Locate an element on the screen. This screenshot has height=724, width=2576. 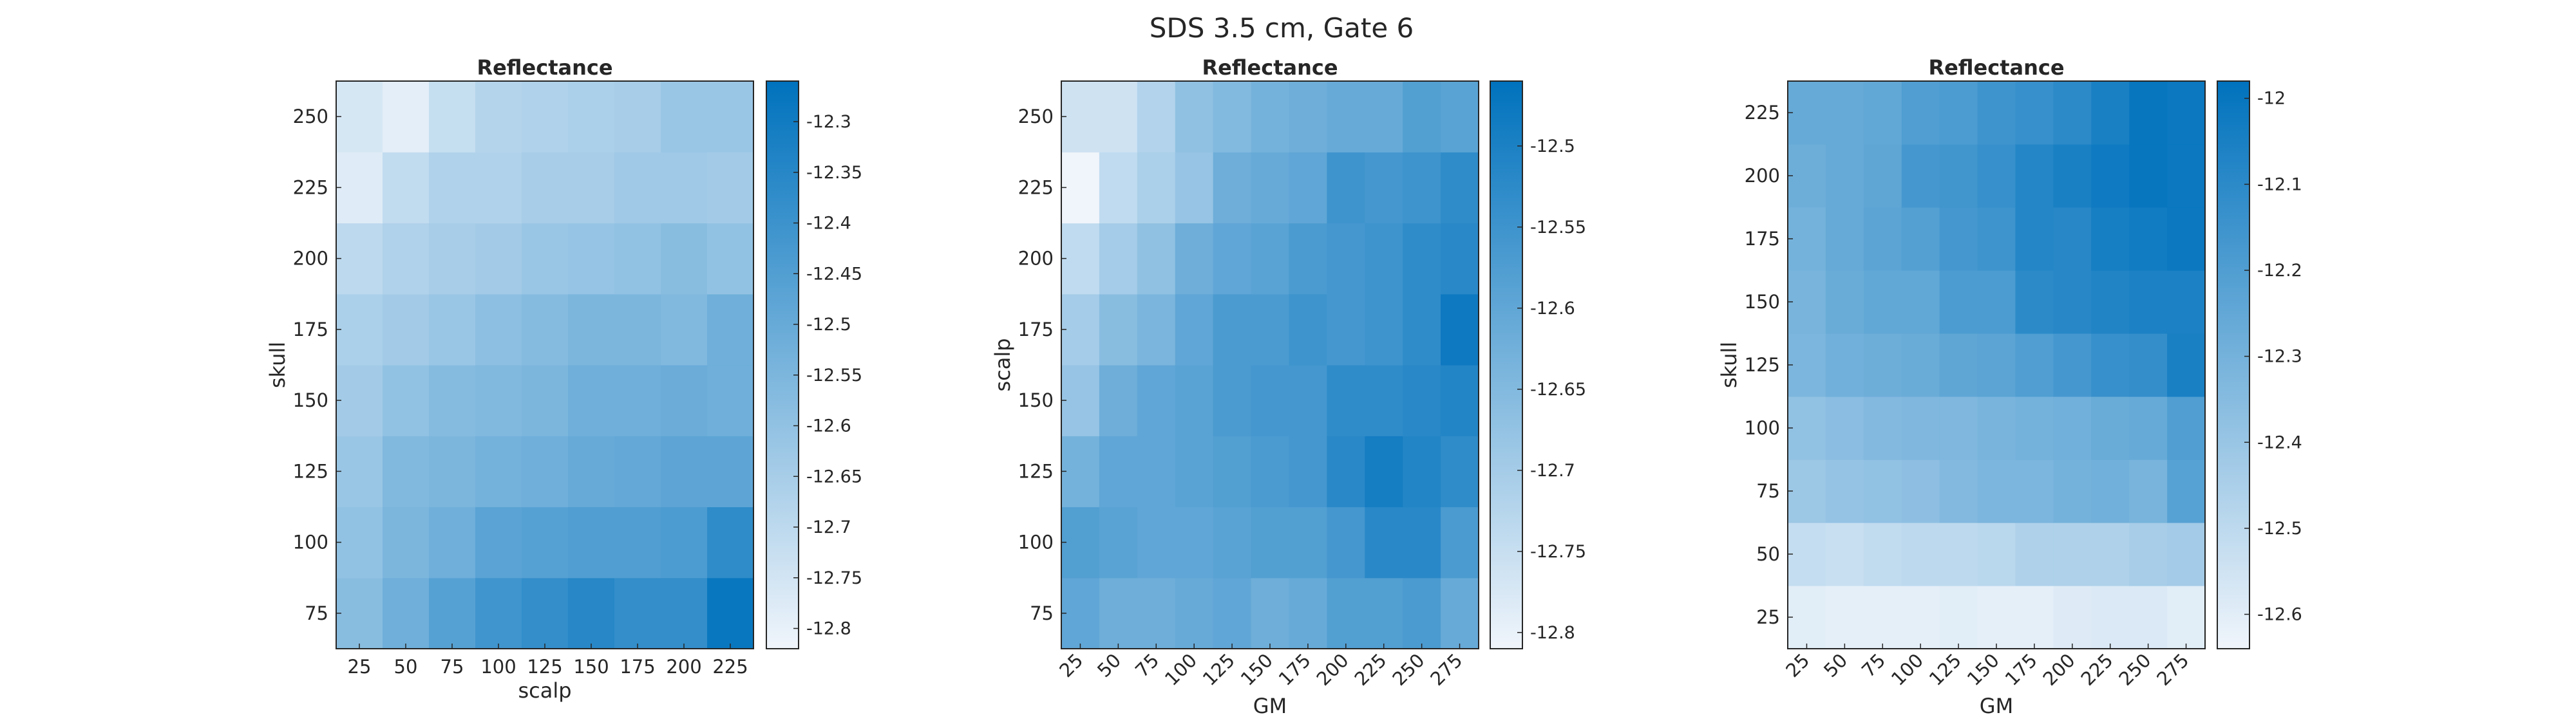
y-tick-label: 50 is located at coordinates (1768, 554).